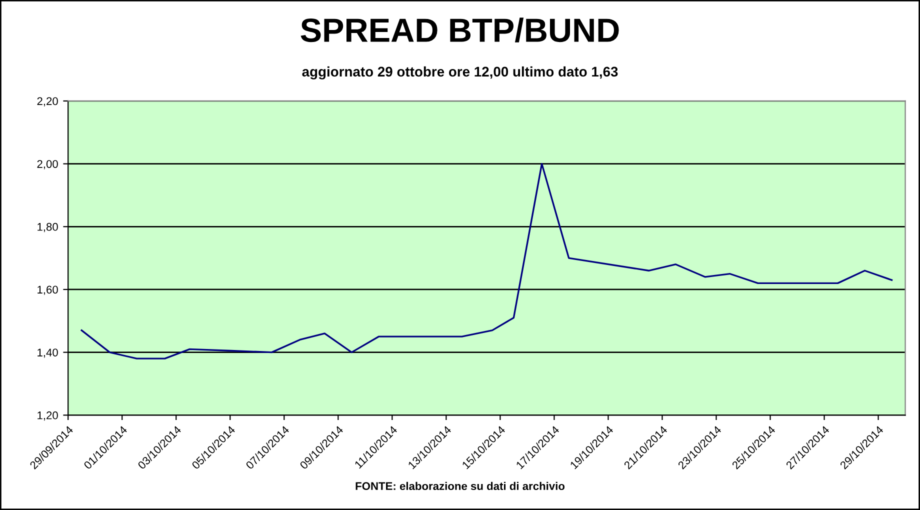 The width and height of the screenshot is (920, 510). I want to click on y-tick-label: 1,60, so click(48, 290).